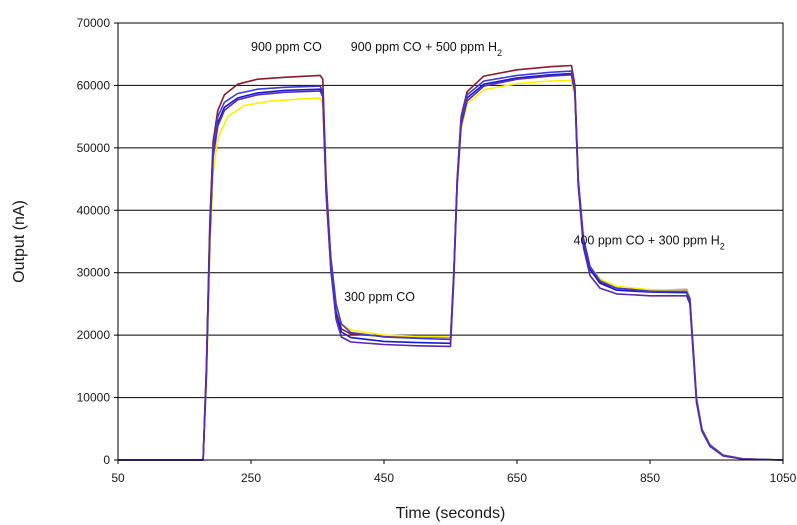  I want to click on x-tick-label: 50, so click(118, 478).